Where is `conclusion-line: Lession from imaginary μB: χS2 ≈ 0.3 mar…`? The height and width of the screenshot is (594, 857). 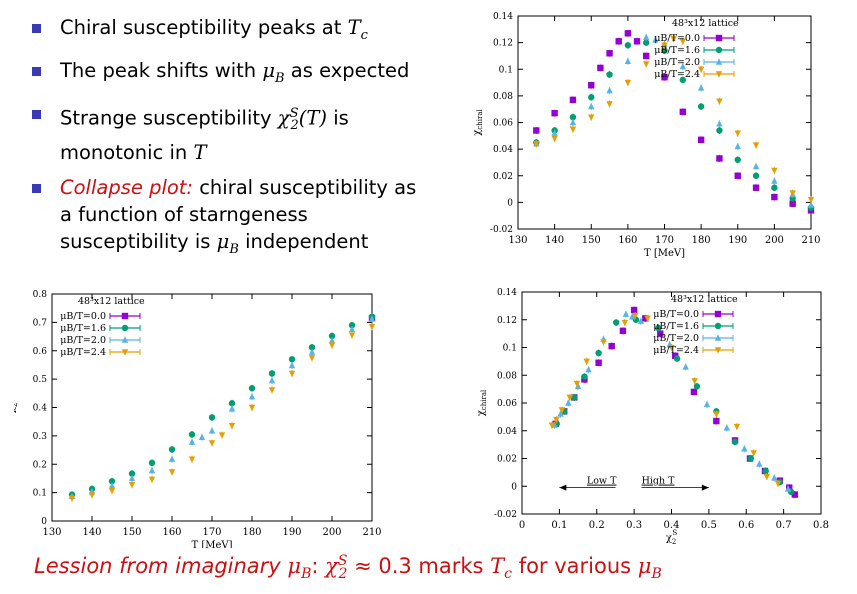
conclusion-line: Lession from imaginary μB: χS2 ≈ 0.3 mar… is located at coordinates (348, 567).